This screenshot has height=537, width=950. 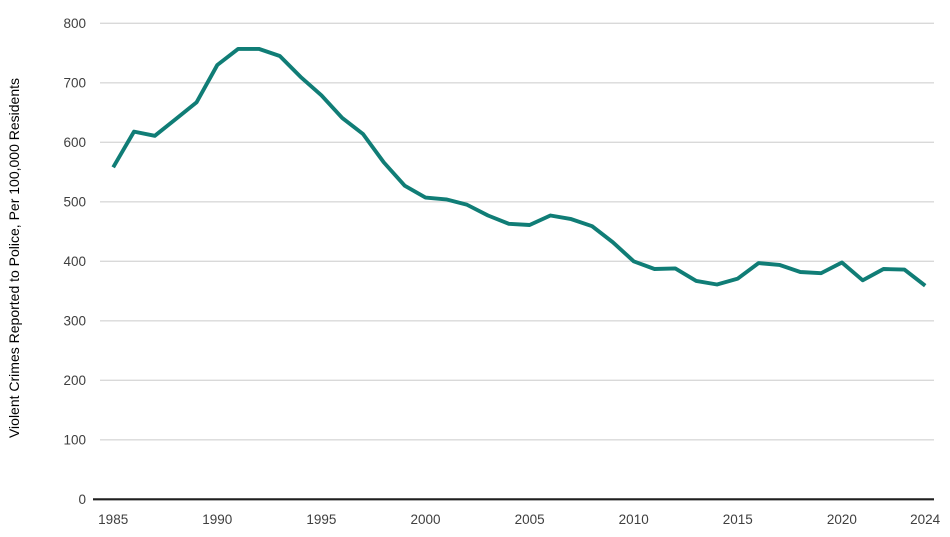 I want to click on y-tick-label: 600, so click(x=74, y=142).